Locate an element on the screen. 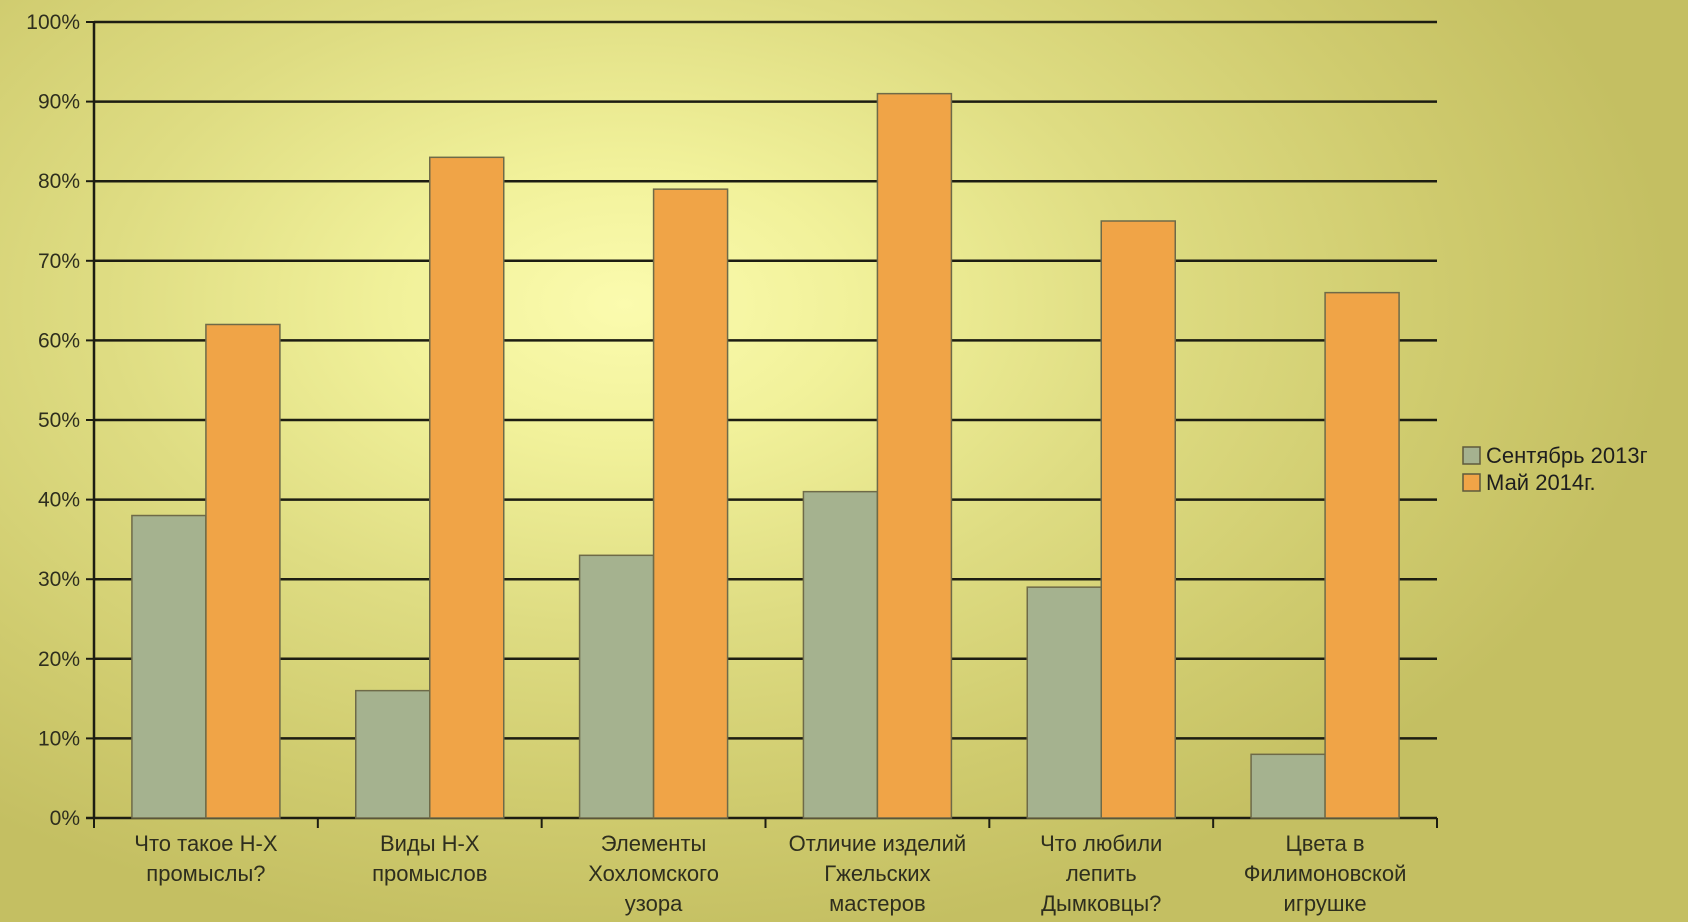 The height and width of the screenshot is (922, 1688). y-tick-label: 20% is located at coordinates (59, 659).